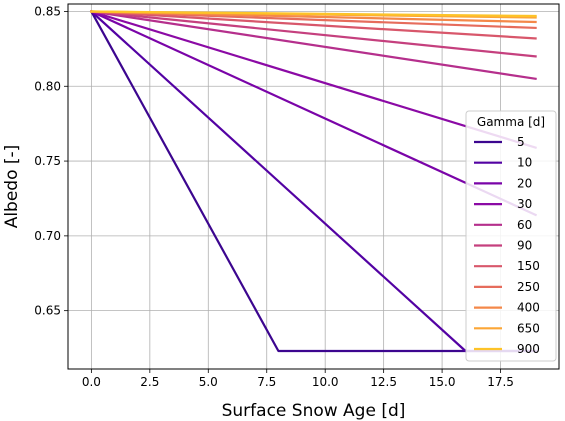  Describe the element at coordinates (511, 122) in the screenshot. I see `legend-title: Gamma [d]` at that location.